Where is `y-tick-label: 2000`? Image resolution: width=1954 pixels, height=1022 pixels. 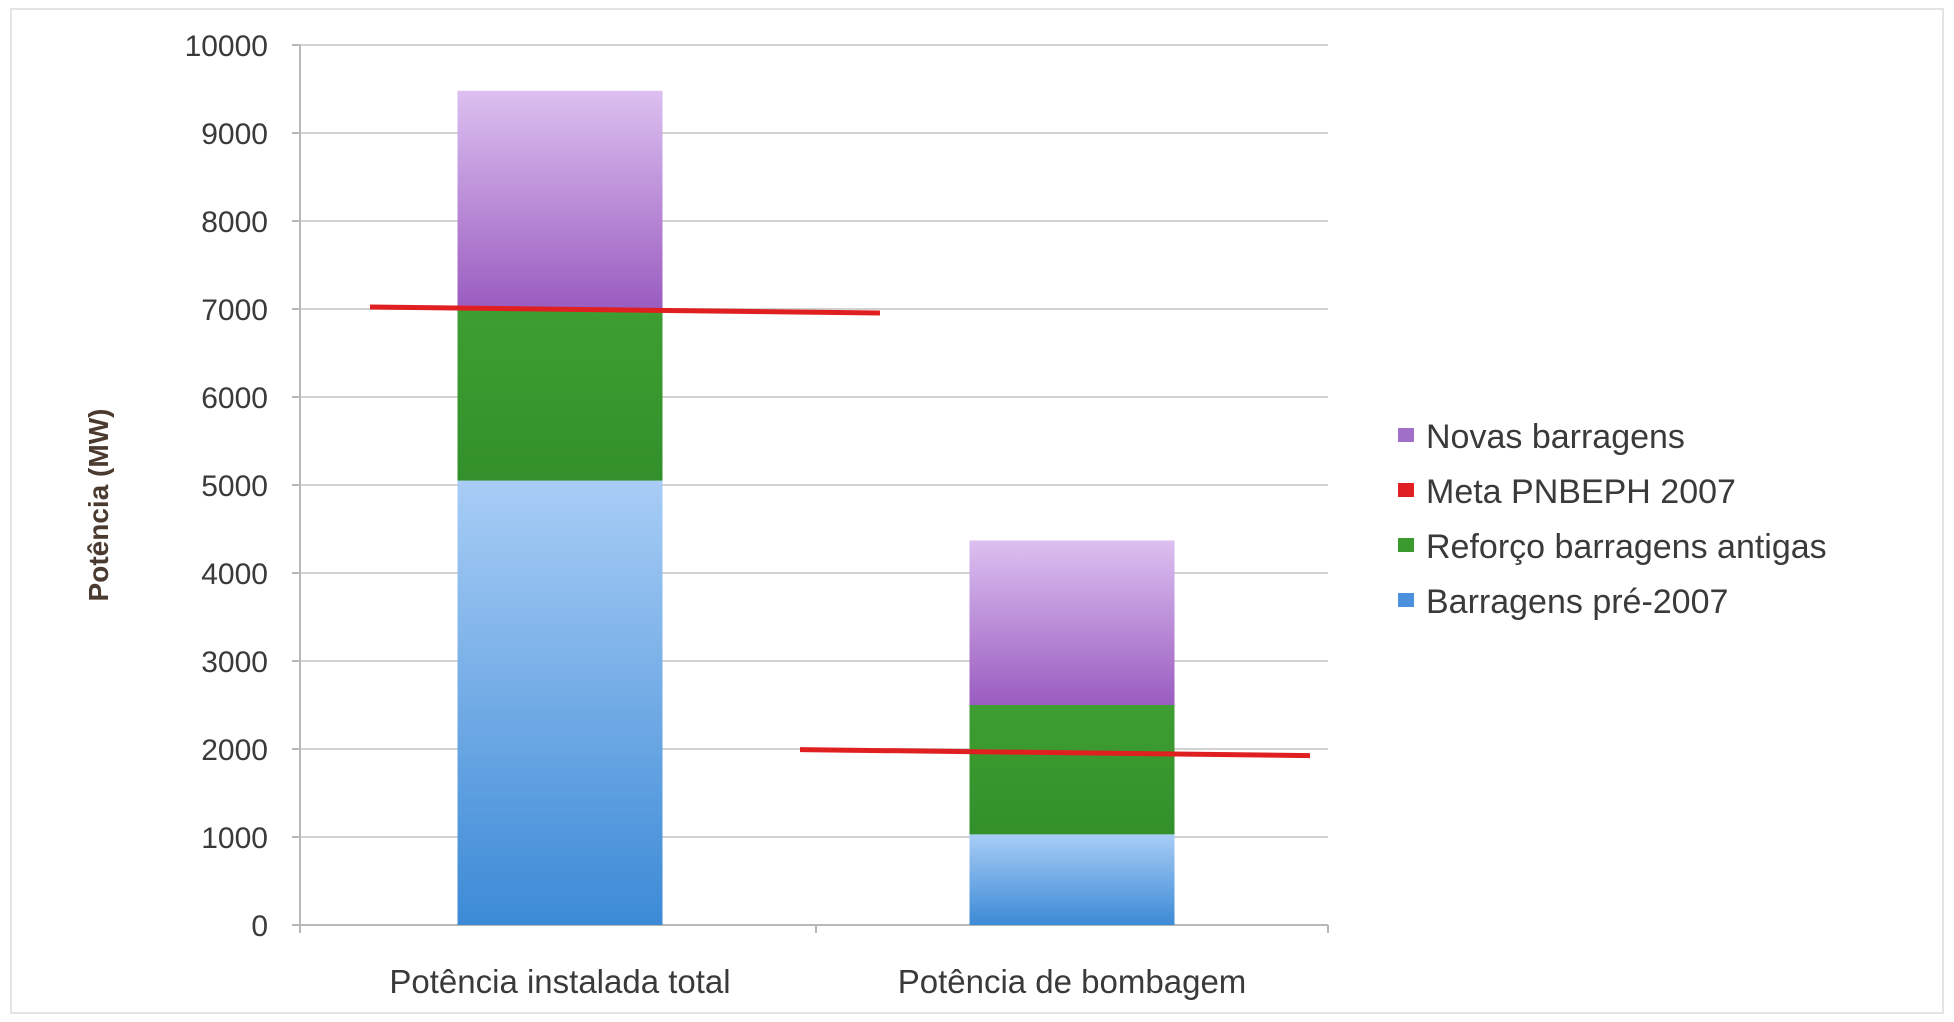 y-tick-label: 2000 is located at coordinates (234, 750).